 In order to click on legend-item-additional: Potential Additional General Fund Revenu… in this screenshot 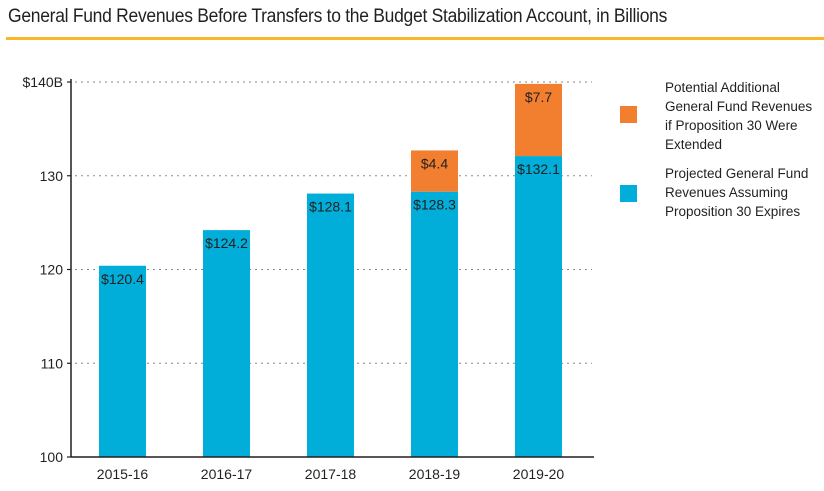, I will do `click(720, 116)`.